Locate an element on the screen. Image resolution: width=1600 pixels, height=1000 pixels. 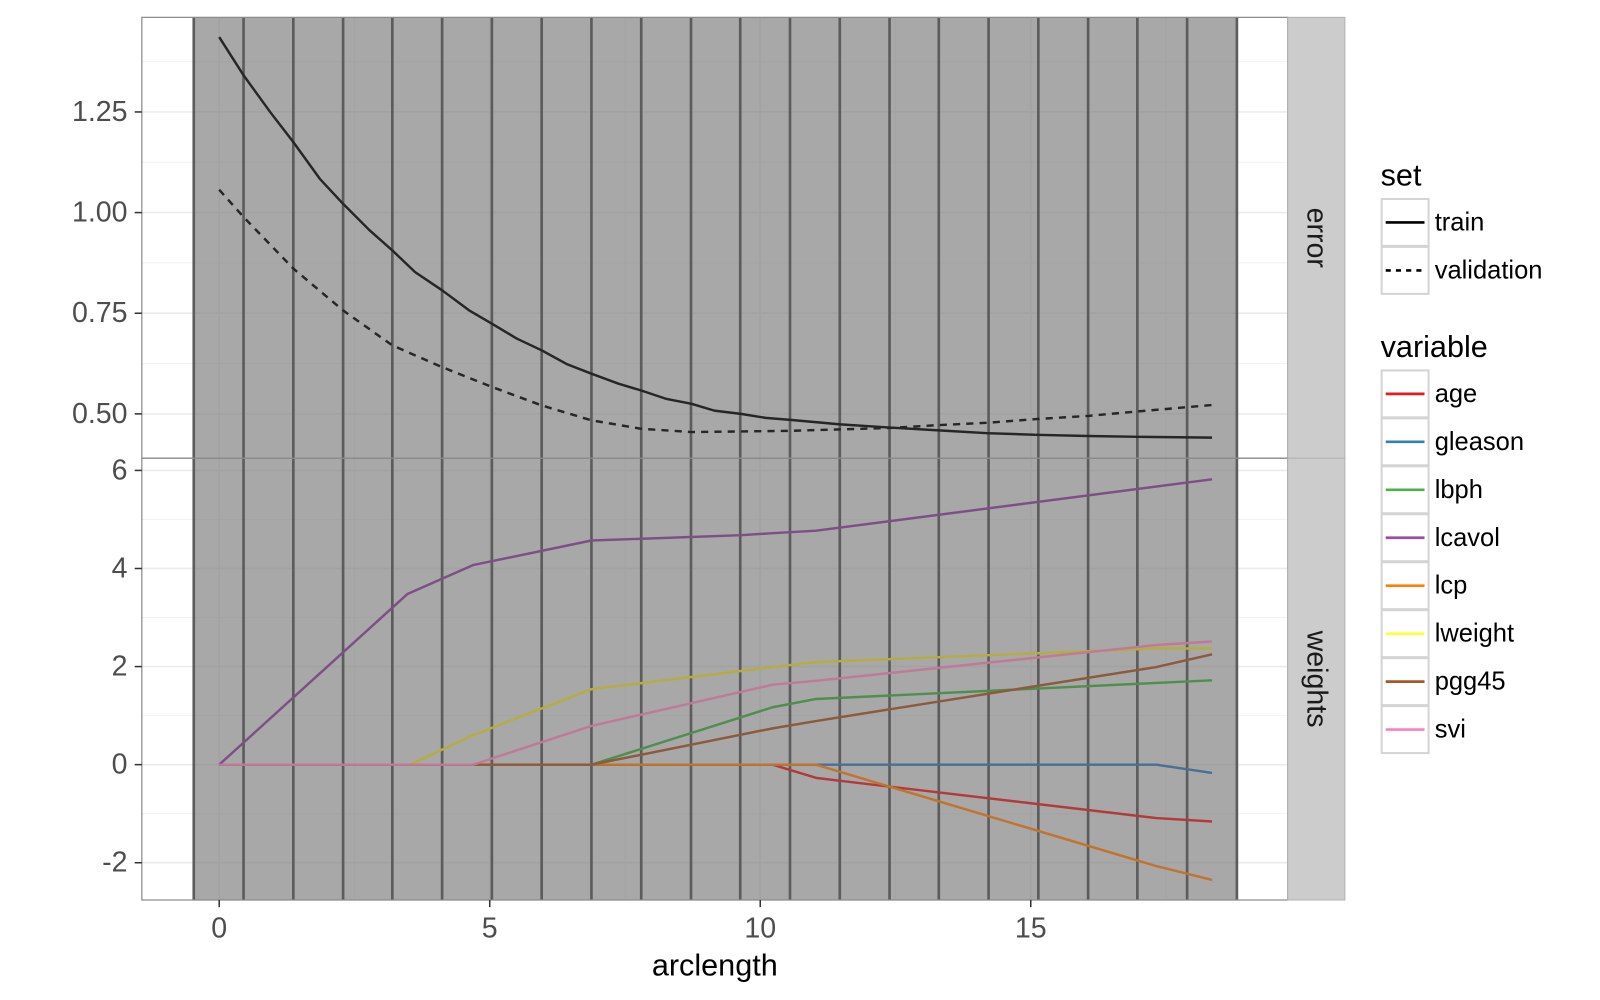
legend-label: validation is located at coordinates (1489, 270).